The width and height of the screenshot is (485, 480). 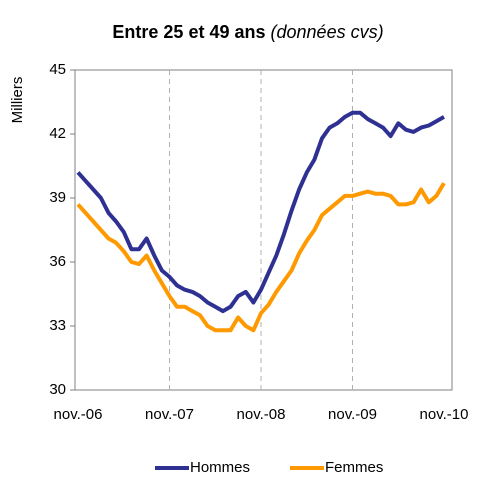 What do you see at coordinates (327, 32) in the screenshot?
I see `chart-subtitle: (données cvs)` at bounding box center [327, 32].